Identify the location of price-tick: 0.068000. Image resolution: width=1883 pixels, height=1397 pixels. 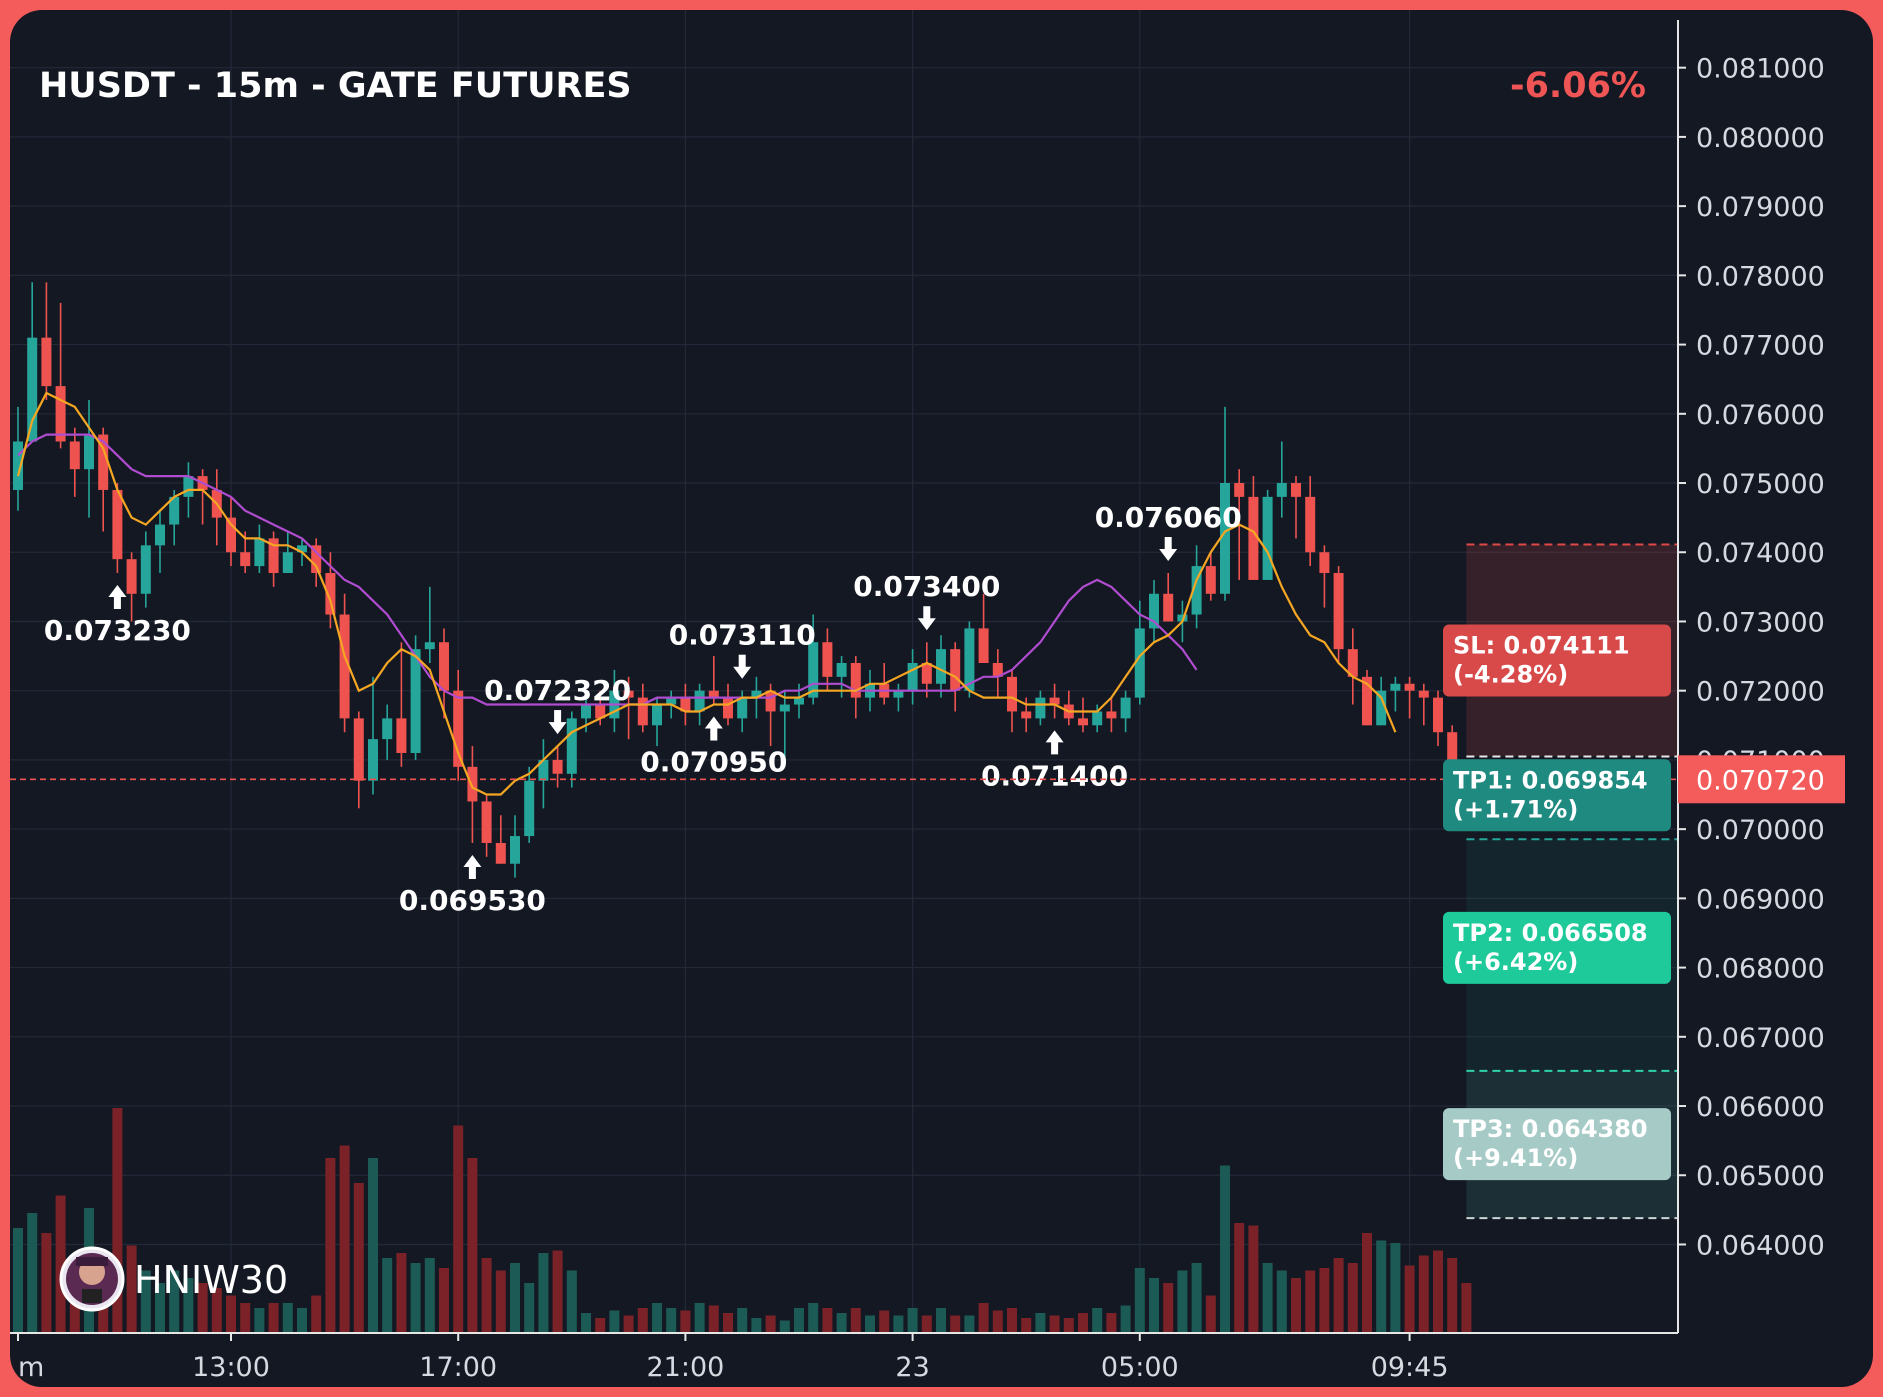
(1751, 969).